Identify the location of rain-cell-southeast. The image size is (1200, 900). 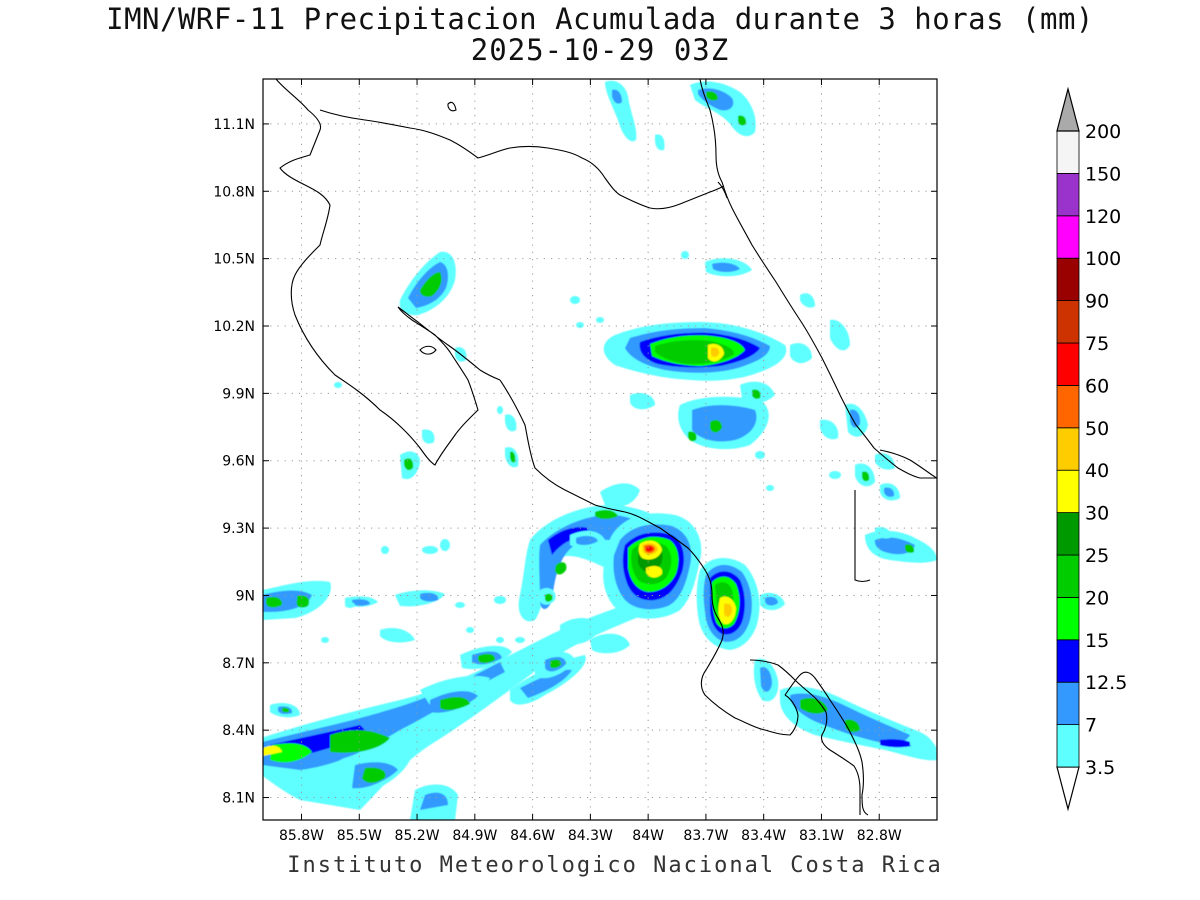
(740, 604).